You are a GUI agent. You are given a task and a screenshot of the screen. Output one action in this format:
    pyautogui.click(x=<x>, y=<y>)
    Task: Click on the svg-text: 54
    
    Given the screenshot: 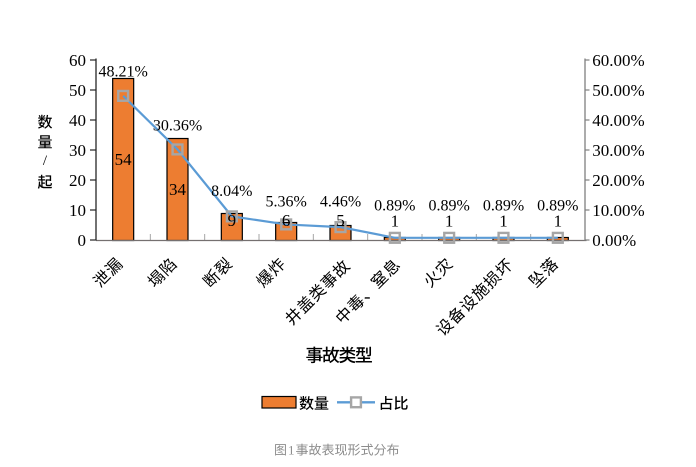 What is the action you would take?
    pyautogui.click(x=124, y=159)
    